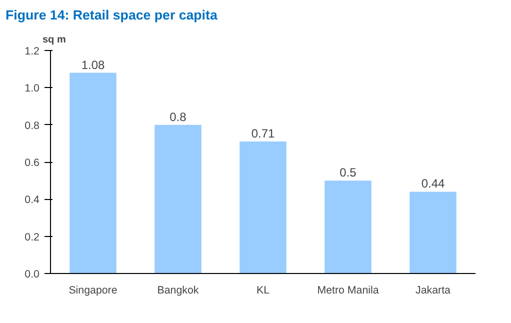 The width and height of the screenshot is (511, 323). I want to click on y-tick-label: 1.2, so click(32, 52).